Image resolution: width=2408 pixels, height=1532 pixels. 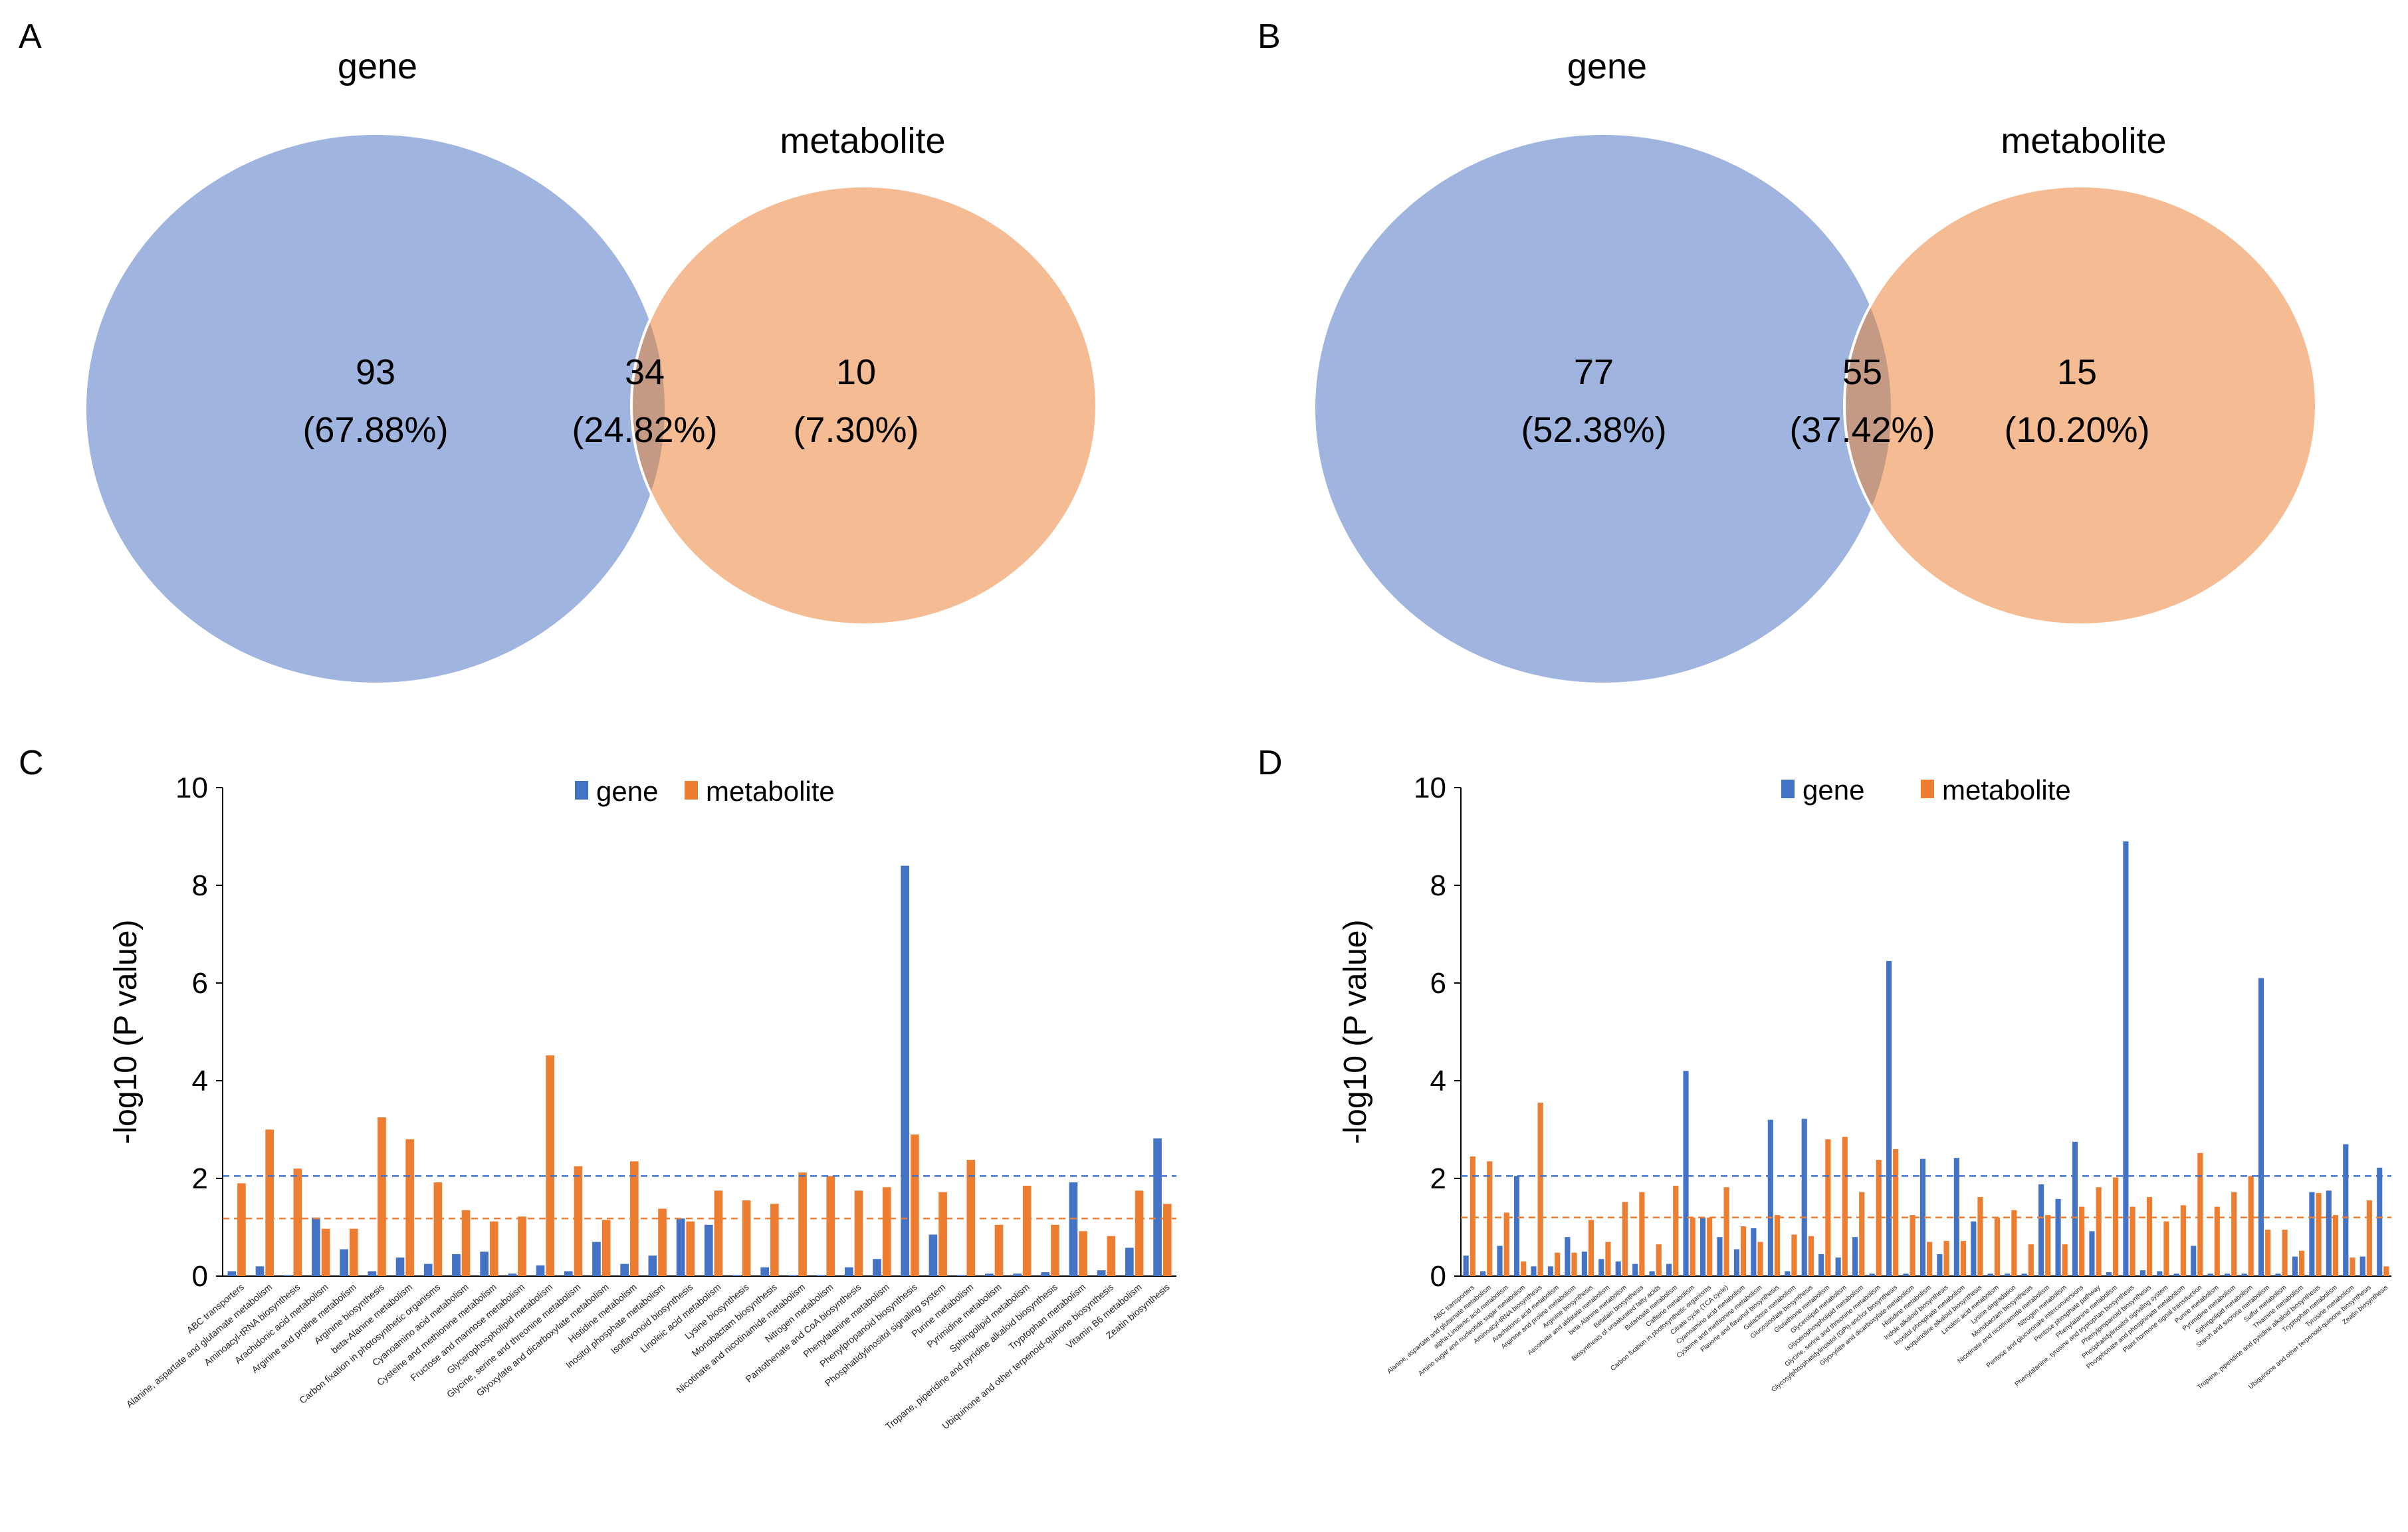 What do you see at coordinates (191, 788) in the screenshot?
I see `chart-c-ytick-label: 10` at bounding box center [191, 788].